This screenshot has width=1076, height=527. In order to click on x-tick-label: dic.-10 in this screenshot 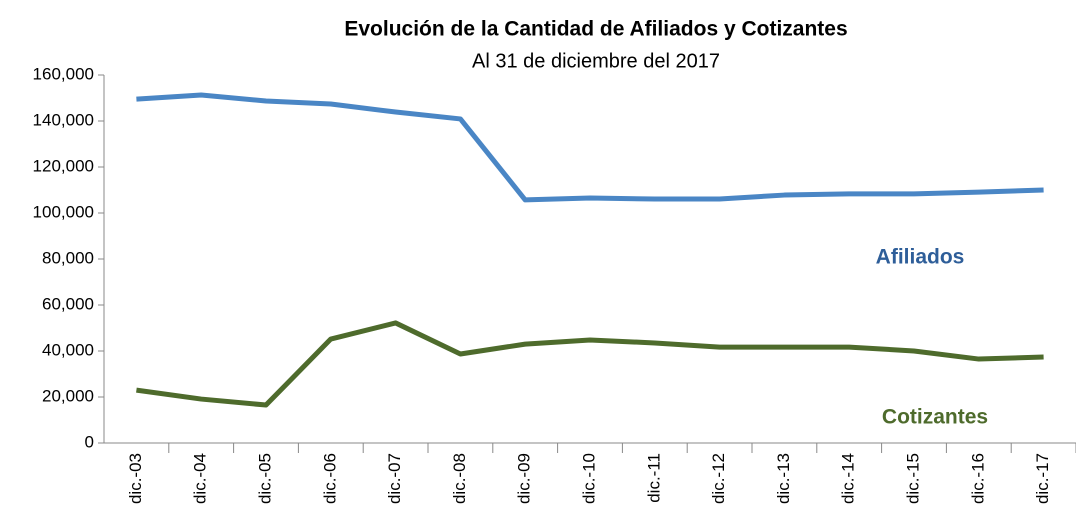, I will do `click(588, 478)`.